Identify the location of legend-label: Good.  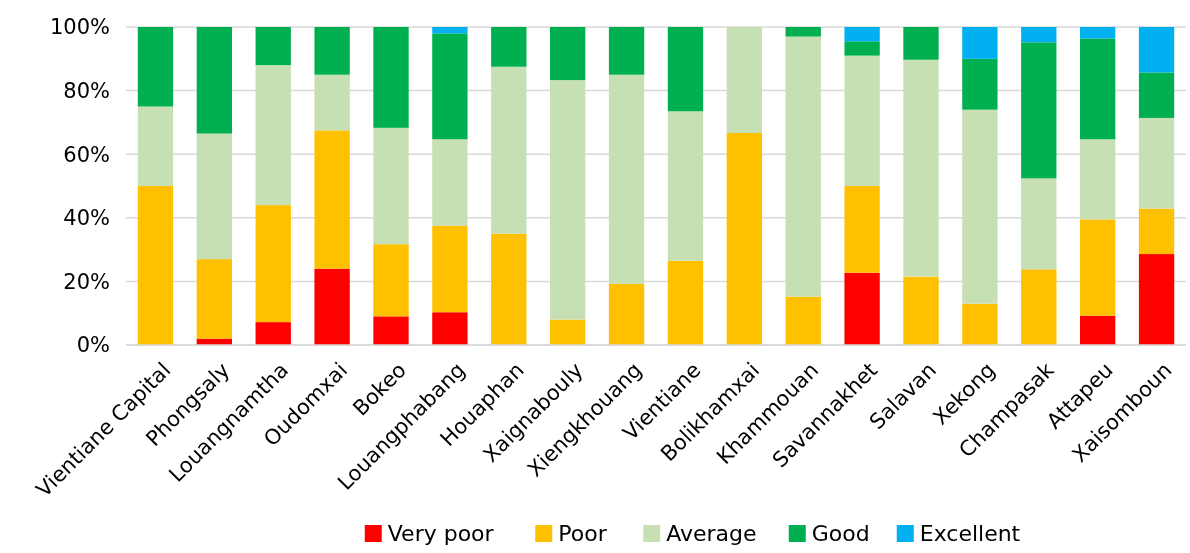
(840, 533).